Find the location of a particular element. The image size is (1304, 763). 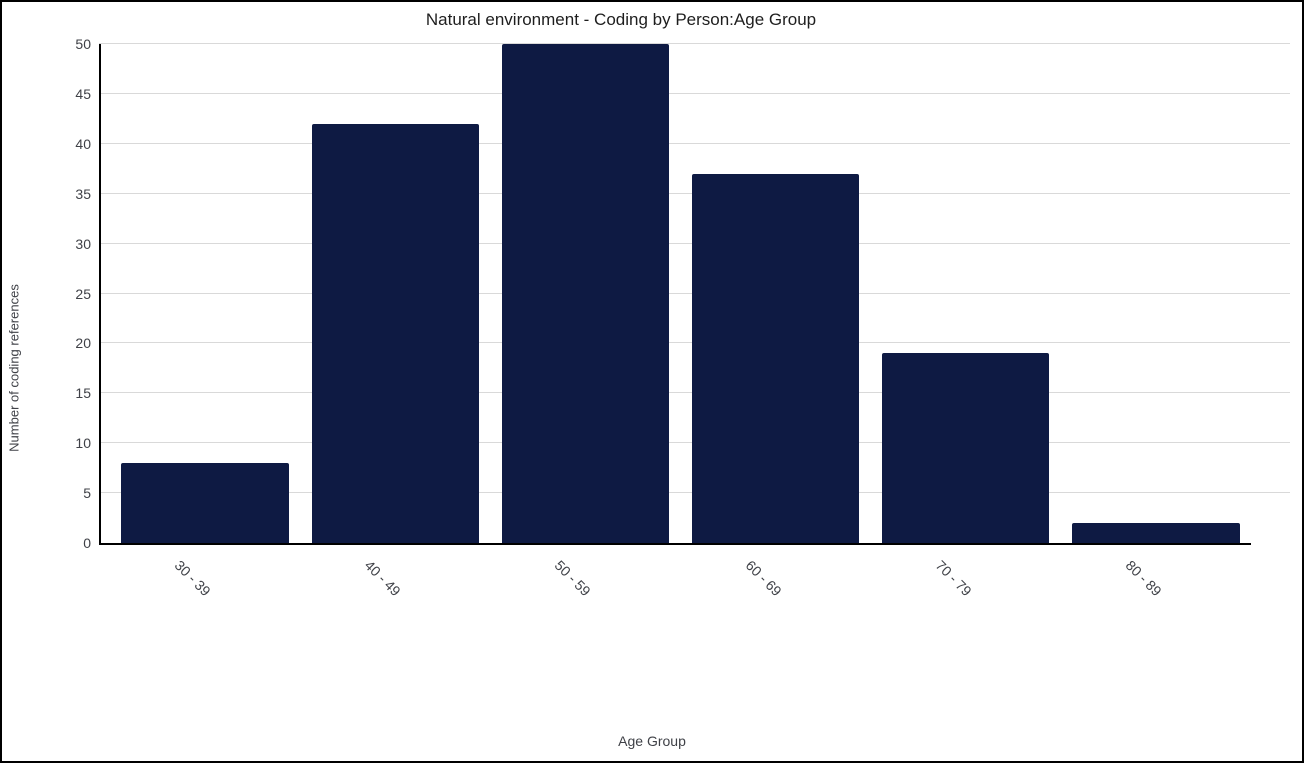

y-tick-label-35: 35 is located at coordinates (83, 193).